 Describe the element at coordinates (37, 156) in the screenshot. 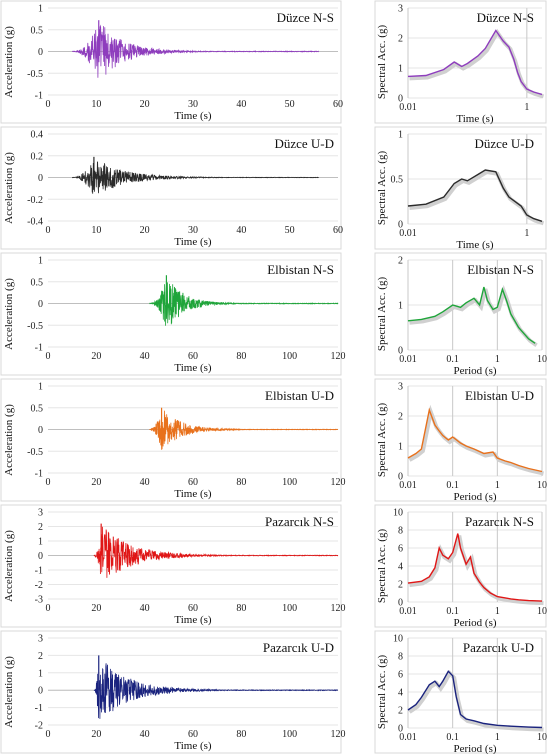

I see `y-tick-label: 0.2` at that location.